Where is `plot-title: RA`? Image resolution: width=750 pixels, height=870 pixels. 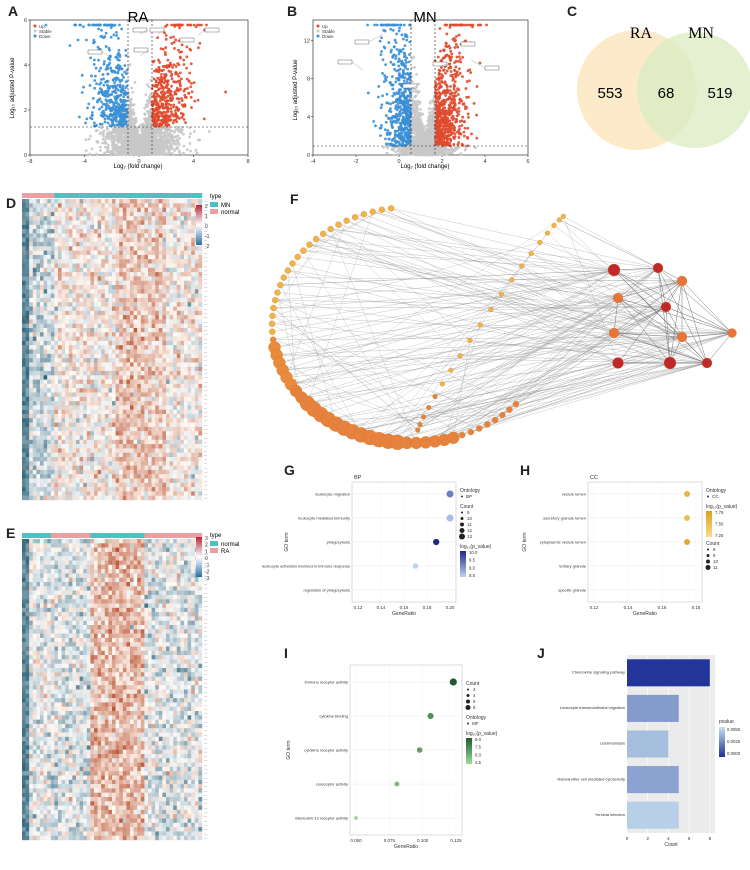 plot-title: RA is located at coordinates (138, 17).